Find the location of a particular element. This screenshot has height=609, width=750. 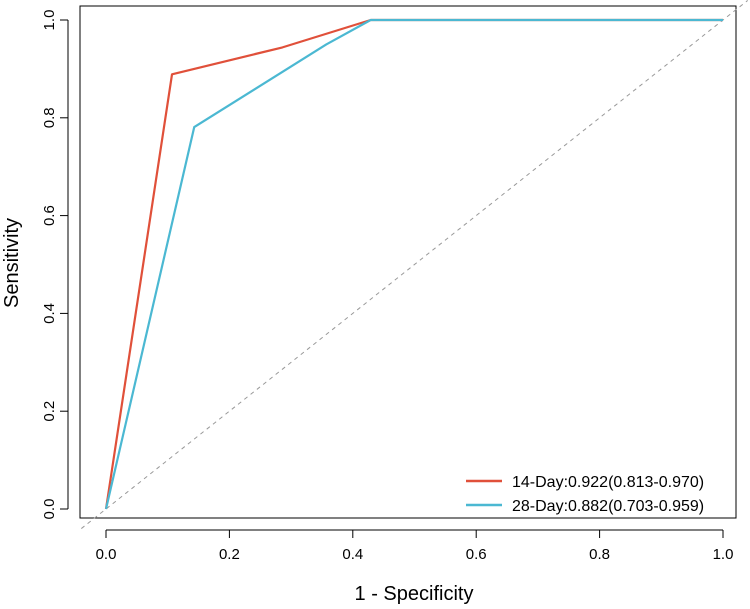

y-tick-label: 0.2 is located at coordinates (49, 411).